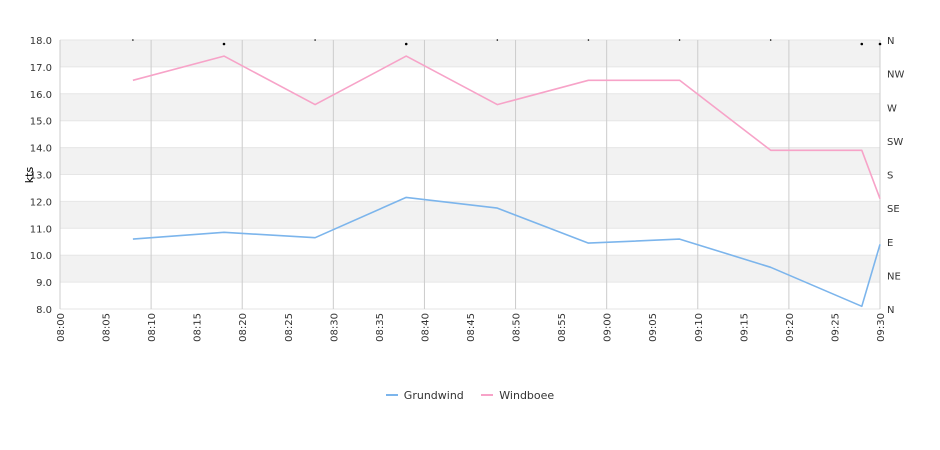 The image size is (940, 450). Describe the element at coordinates (562, 327) in the screenshot. I see `x-tick-label: 08:55` at that location.